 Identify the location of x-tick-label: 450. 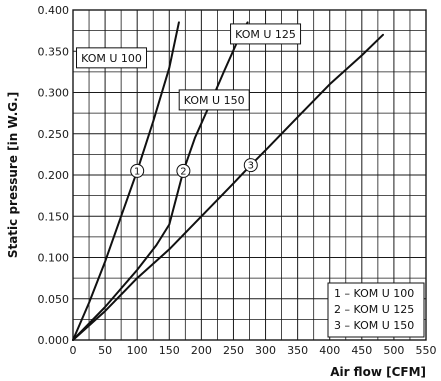
(361, 350).